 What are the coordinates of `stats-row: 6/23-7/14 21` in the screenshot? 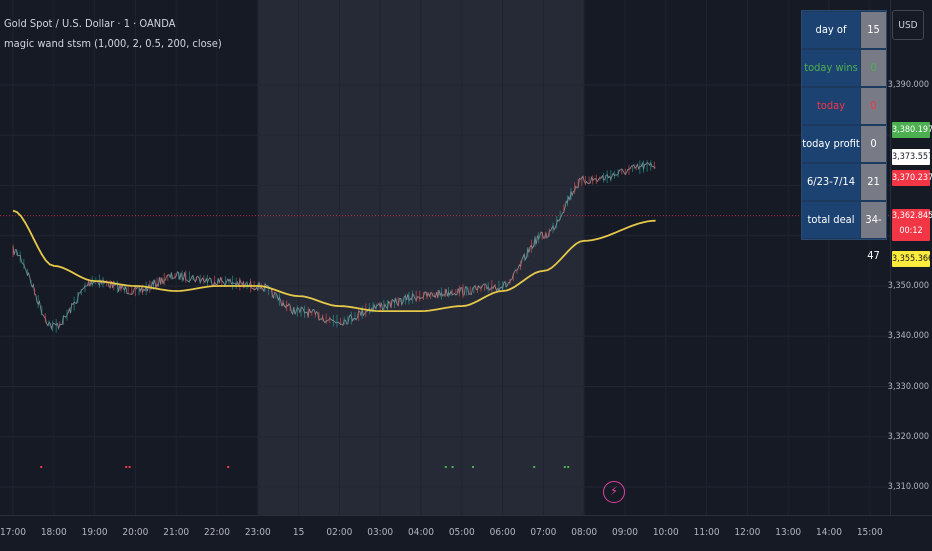 It's located at (844, 182).